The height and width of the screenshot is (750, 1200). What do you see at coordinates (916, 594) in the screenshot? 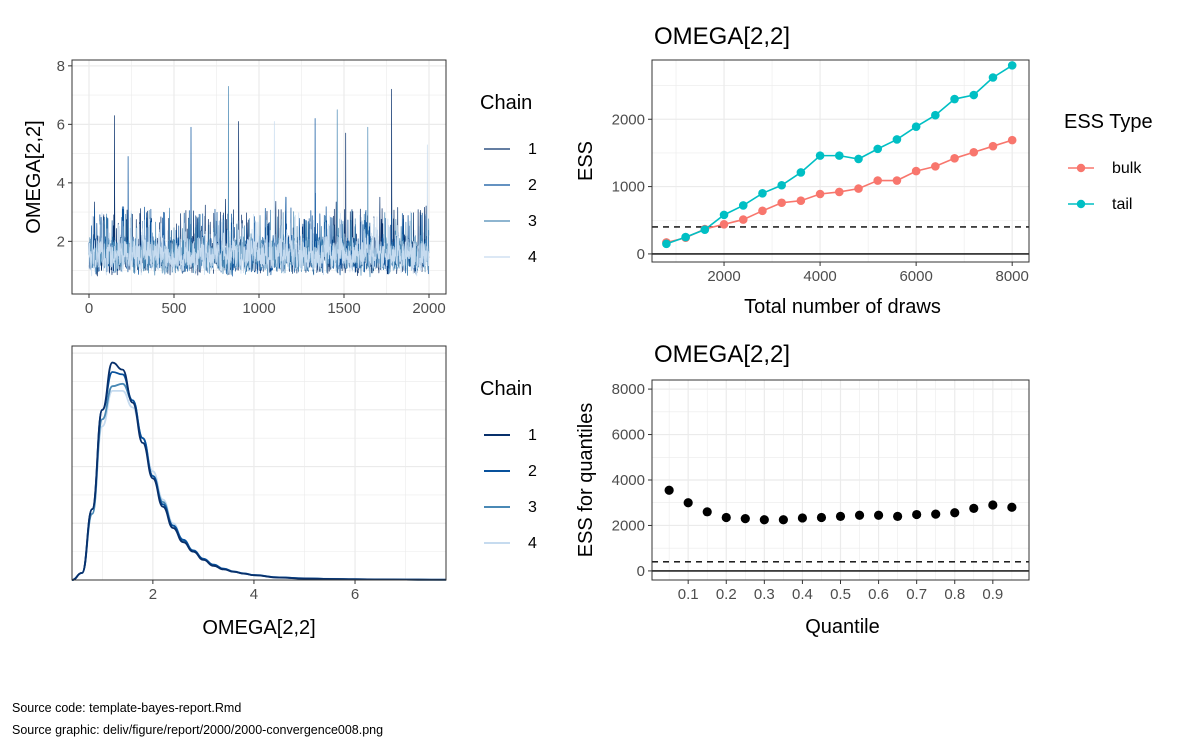
I see `x-tick-label: 0.7` at bounding box center [916, 594].